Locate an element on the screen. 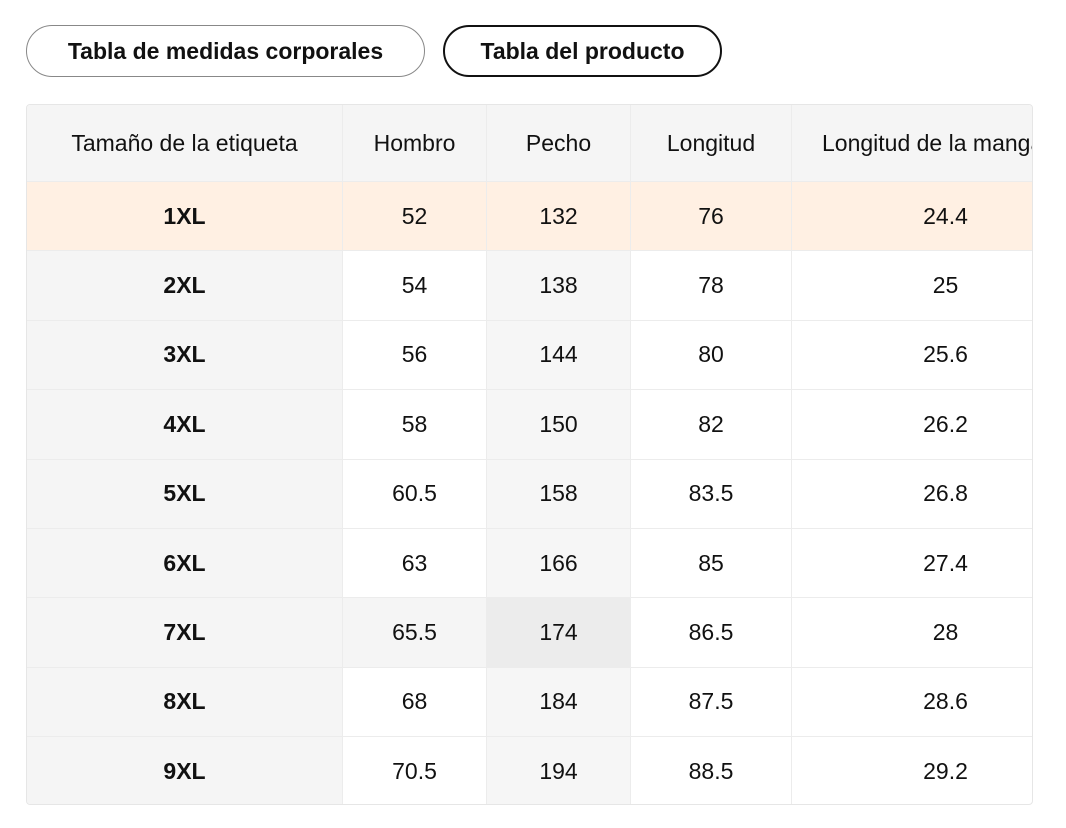  measurement-cell: 28 is located at coordinates (912, 633).